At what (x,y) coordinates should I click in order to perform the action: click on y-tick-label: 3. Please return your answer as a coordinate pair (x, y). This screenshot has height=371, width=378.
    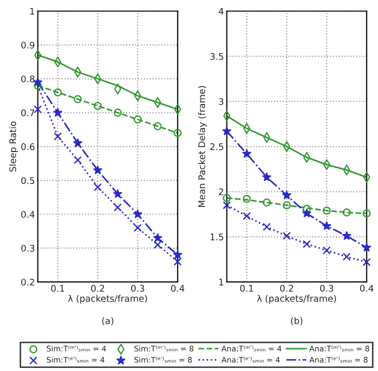
    Looking at the image, I should click on (221, 101).